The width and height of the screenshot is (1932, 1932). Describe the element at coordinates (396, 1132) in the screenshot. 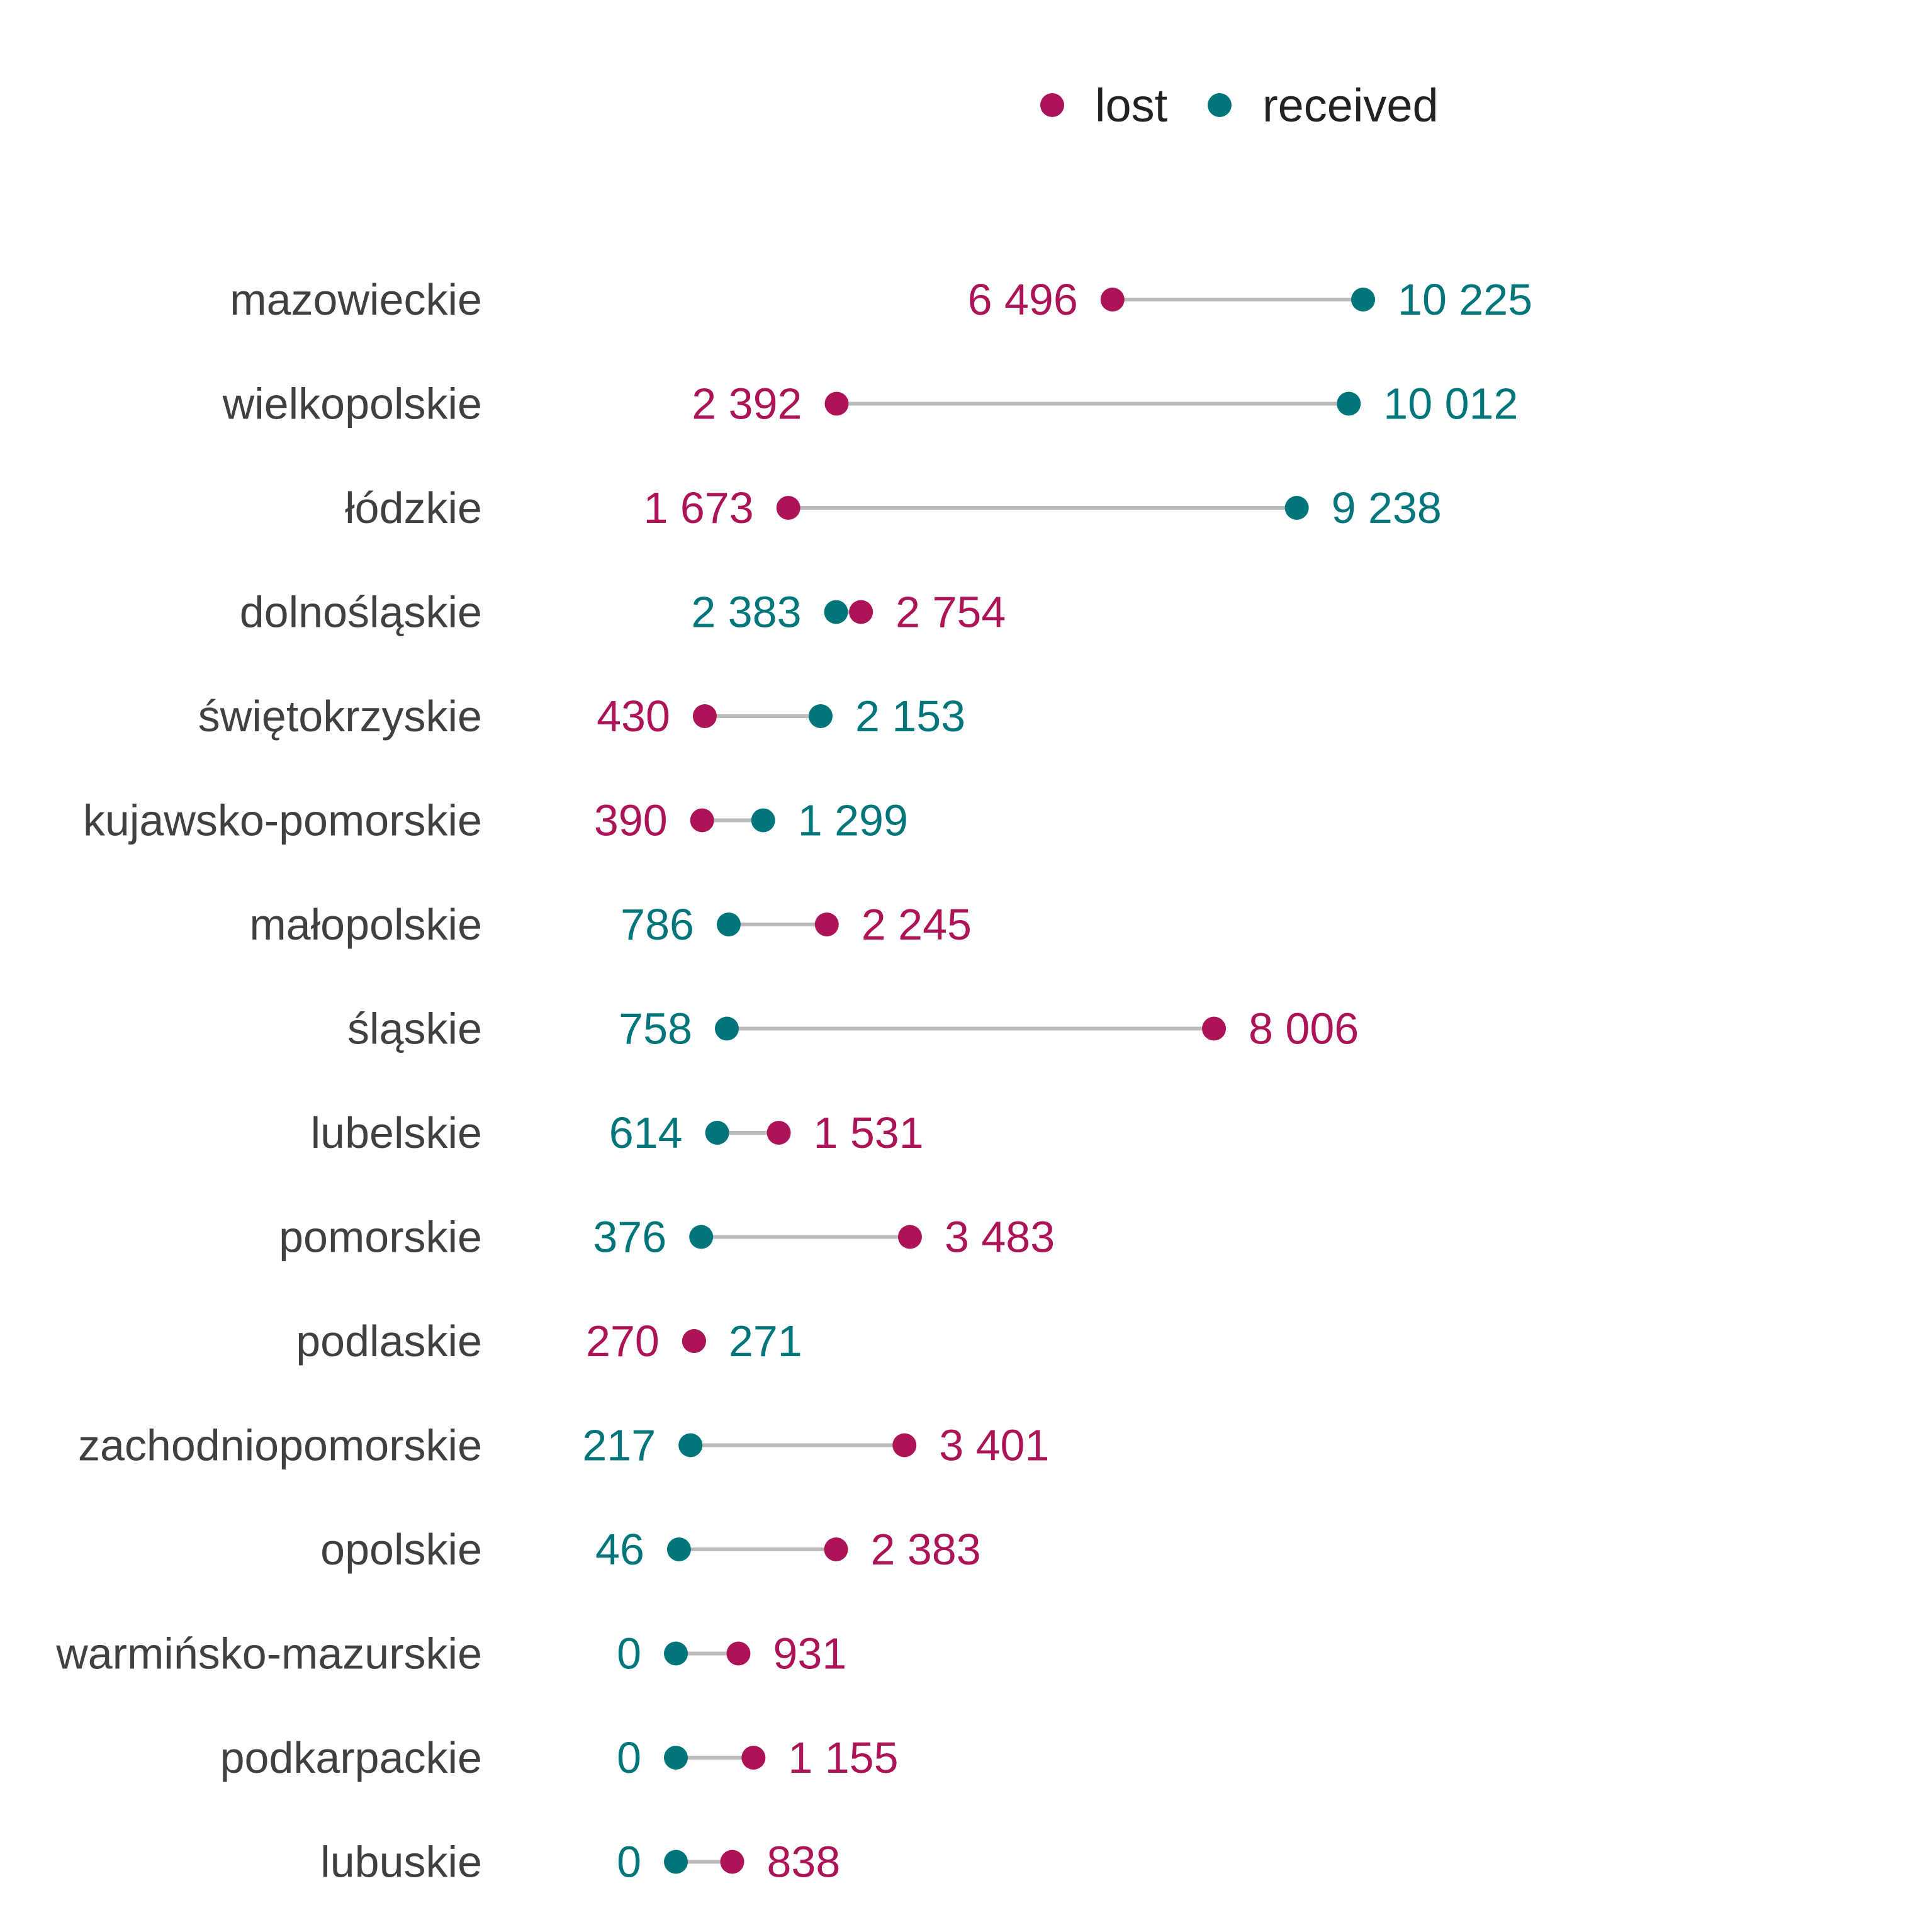

I see `category-label: lubelskie` at that location.